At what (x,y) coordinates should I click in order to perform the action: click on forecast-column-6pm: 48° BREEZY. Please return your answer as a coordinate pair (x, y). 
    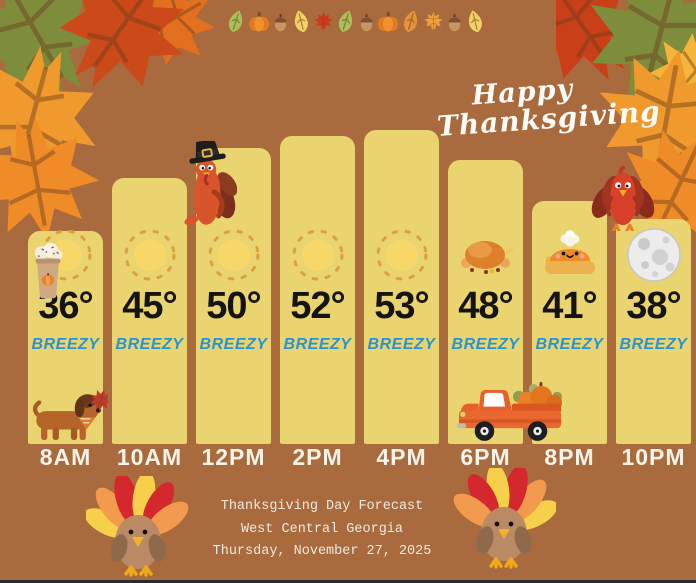
    Looking at the image, I should click on (485, 222).